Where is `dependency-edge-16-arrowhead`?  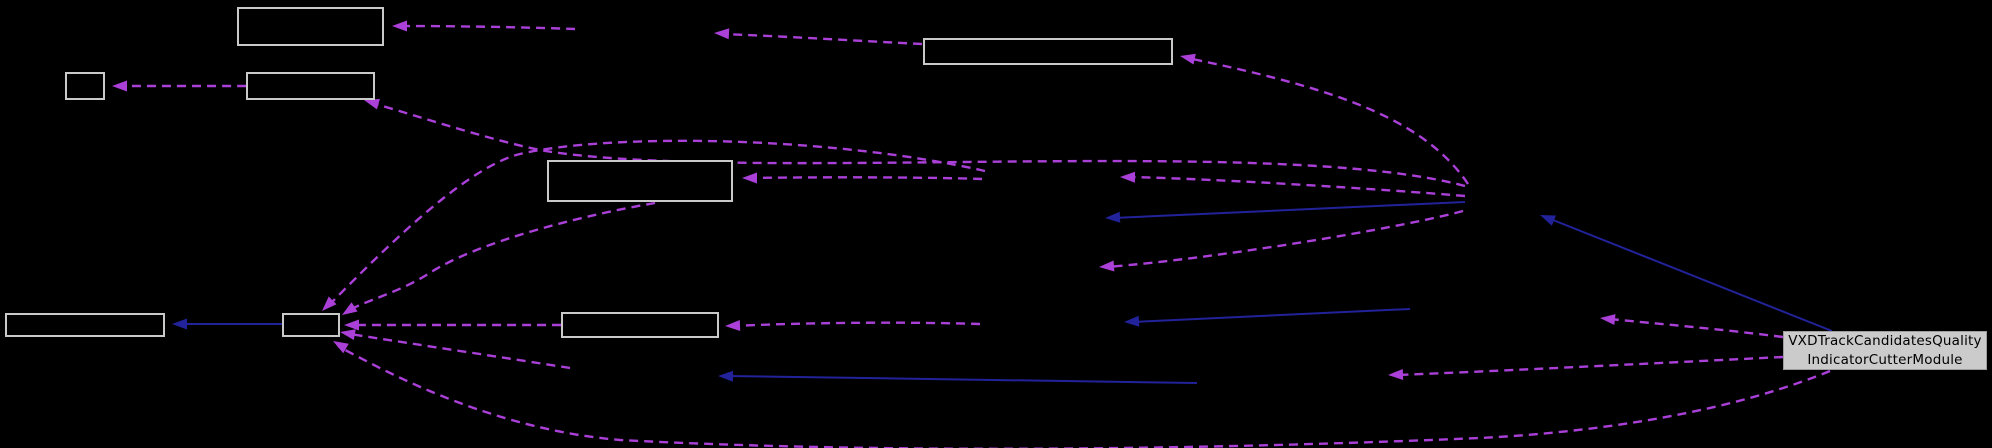
dependency-edge-16-arrowhead is located at coordinates (1608, 320).